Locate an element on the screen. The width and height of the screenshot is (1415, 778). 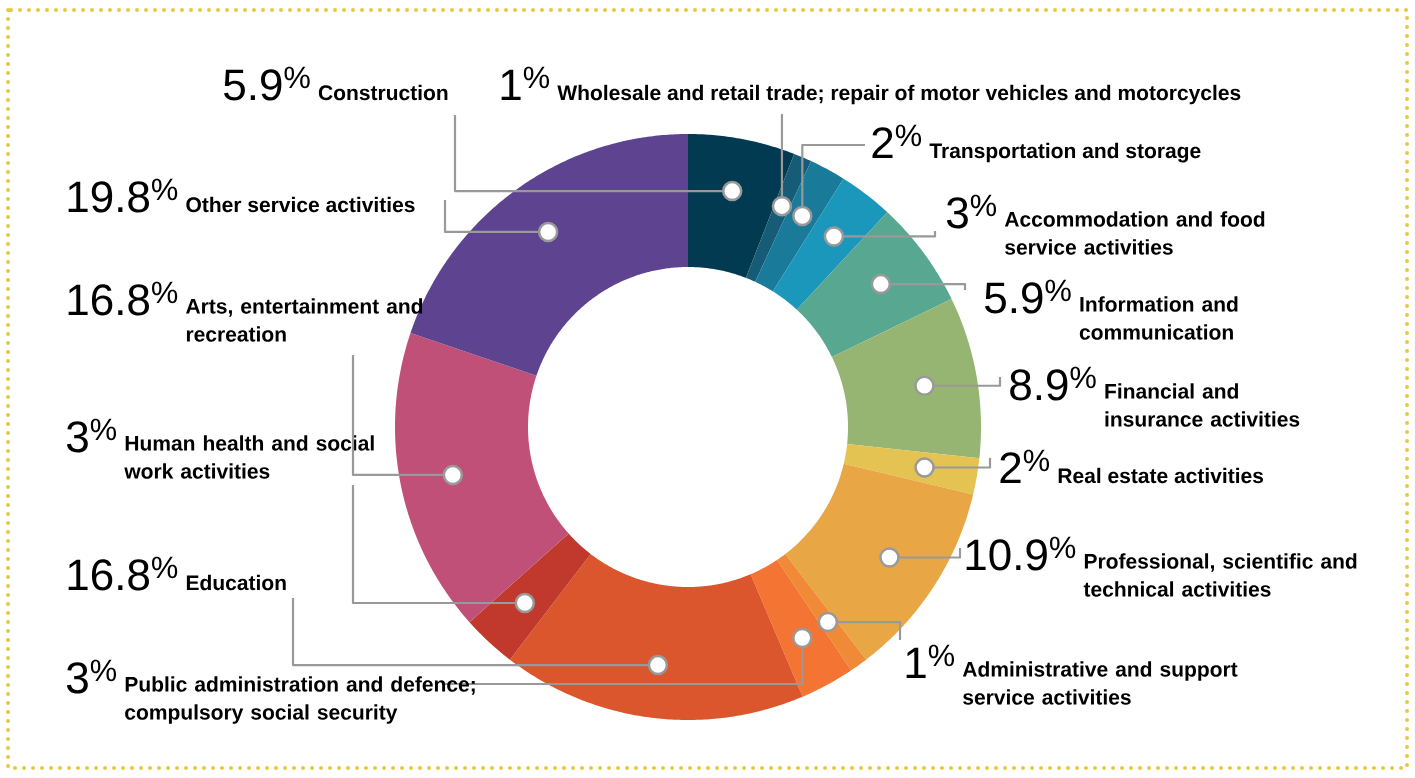
slice-label: Other service activities is located at coordinates (300, 204).